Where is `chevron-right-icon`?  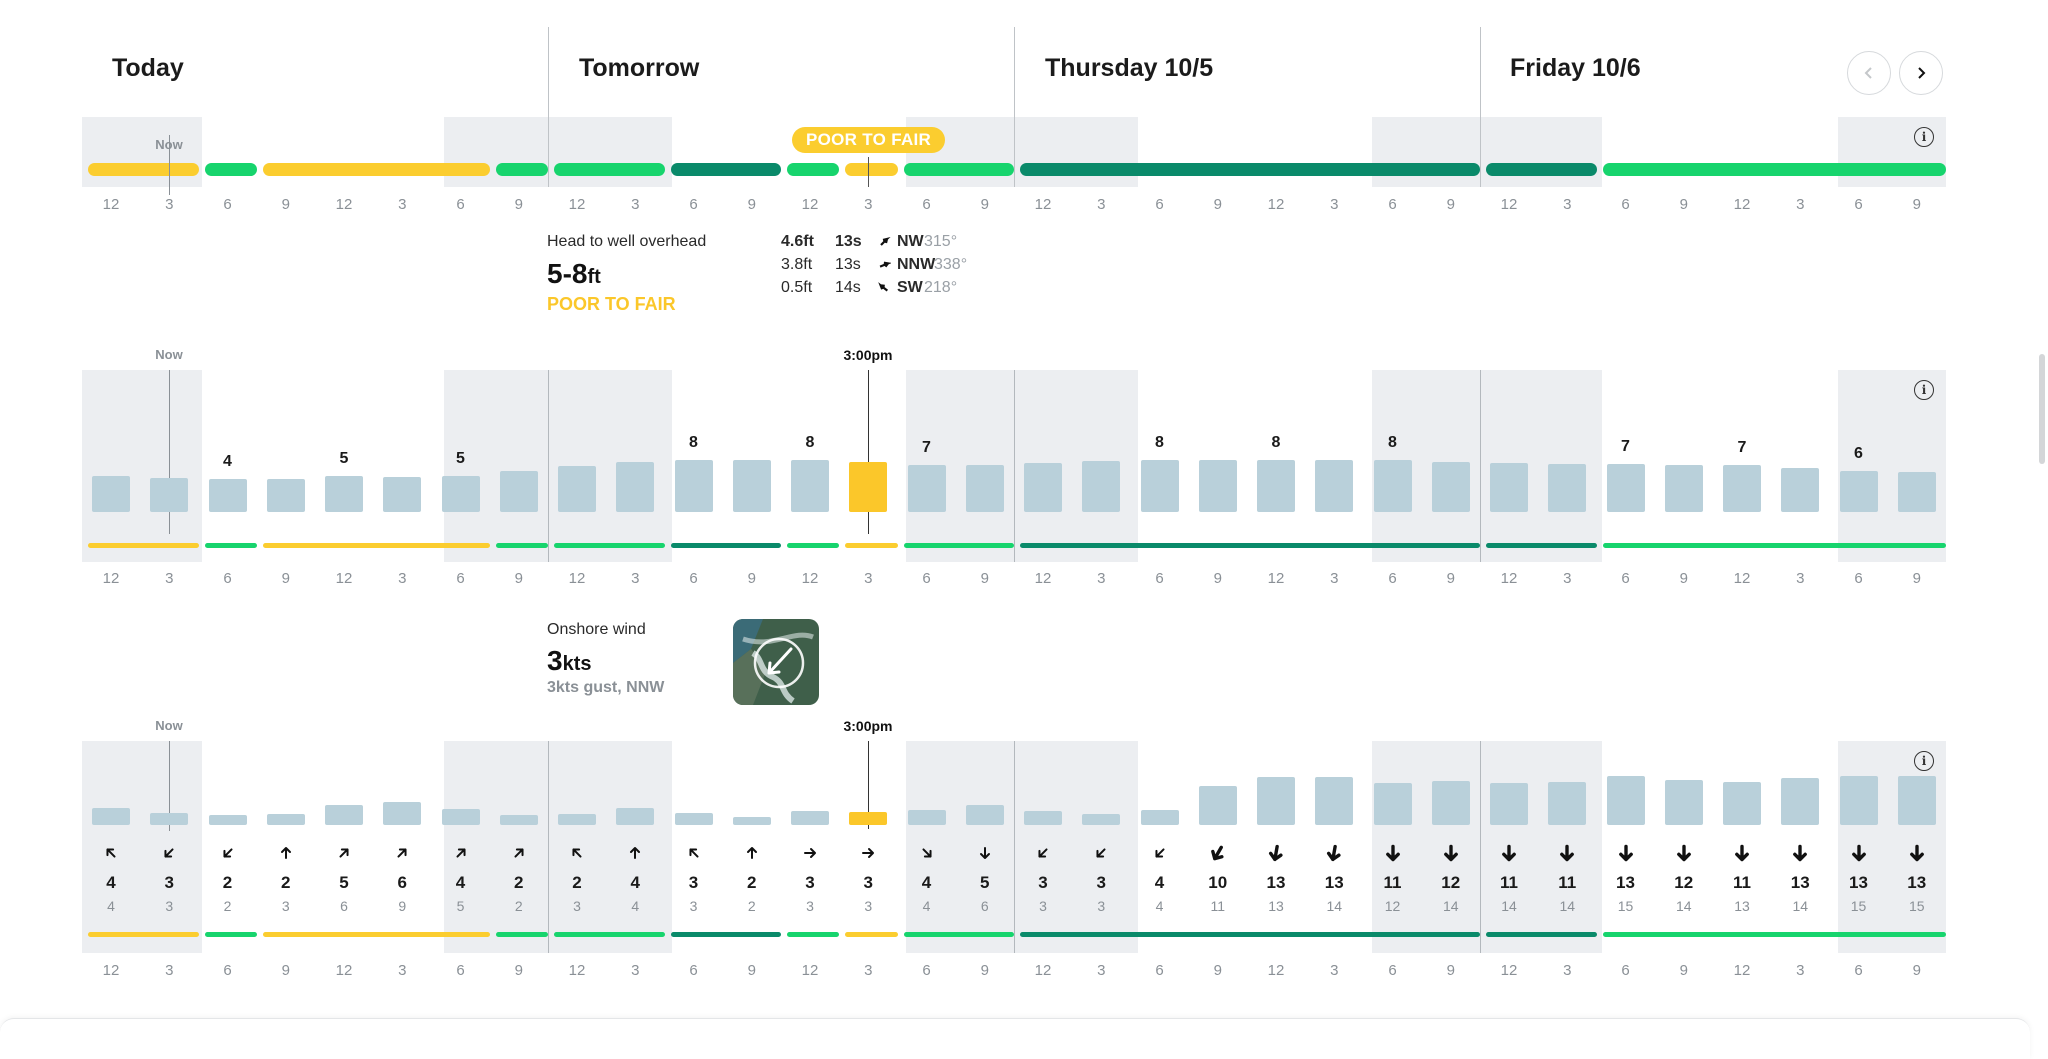
chevron-right-icon is located at coordinates (1922, 73).